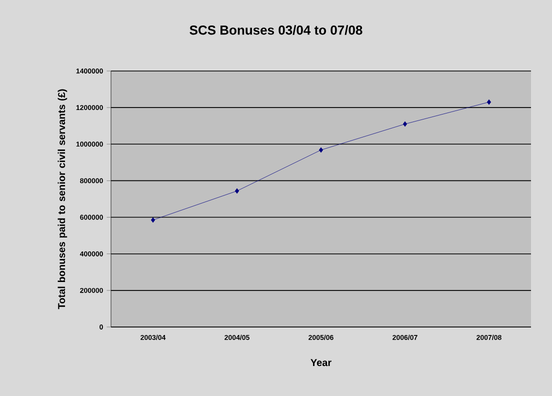 The width and height of the screenshot is (552, 396). I want to click on x-axis-title: Year, so click(321, 362).